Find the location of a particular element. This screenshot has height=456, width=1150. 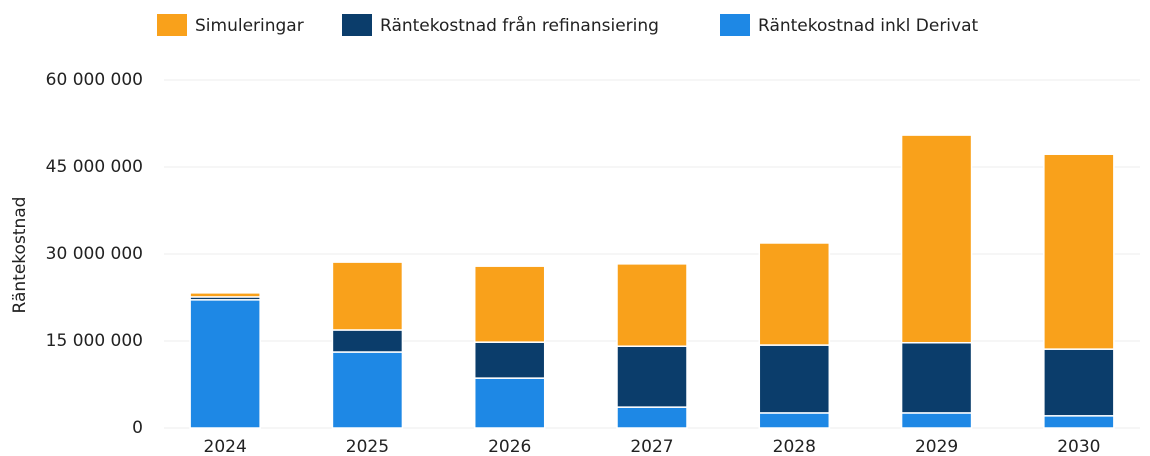

x-tick-label: 2028 is located at coordinates (794, 446).